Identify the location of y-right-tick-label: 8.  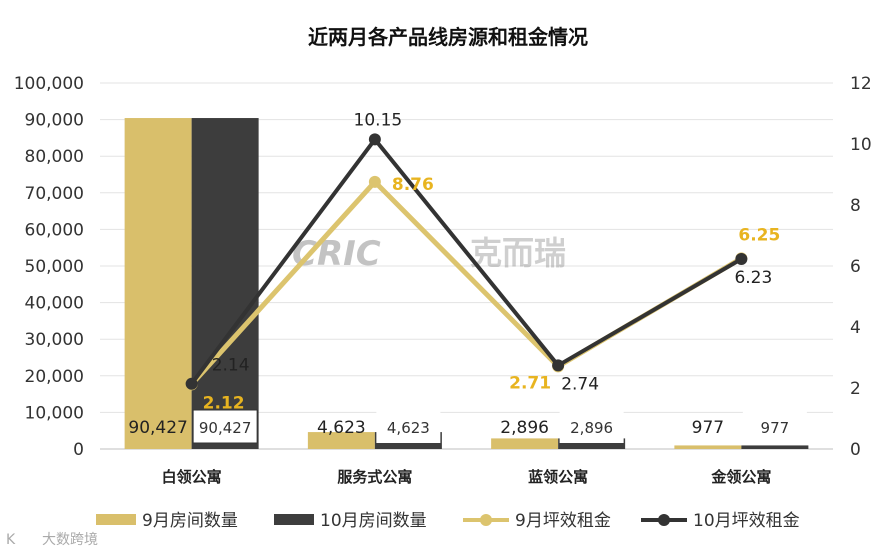
(855, 206).